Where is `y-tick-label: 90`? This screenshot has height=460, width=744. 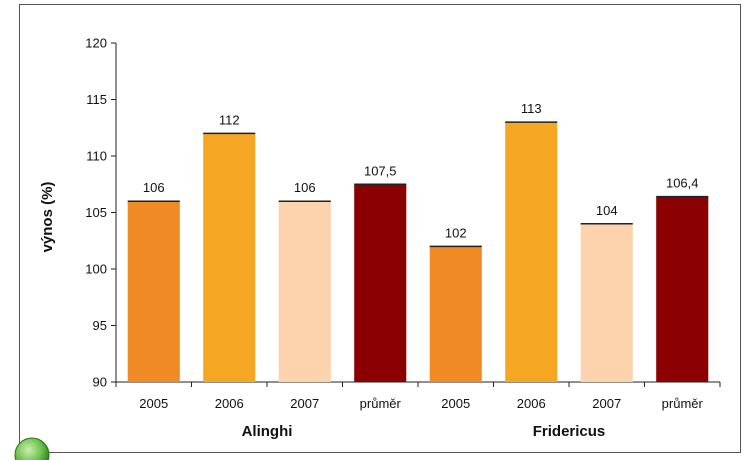 y-tick-label: 90 is located at coordinates (100, 382).